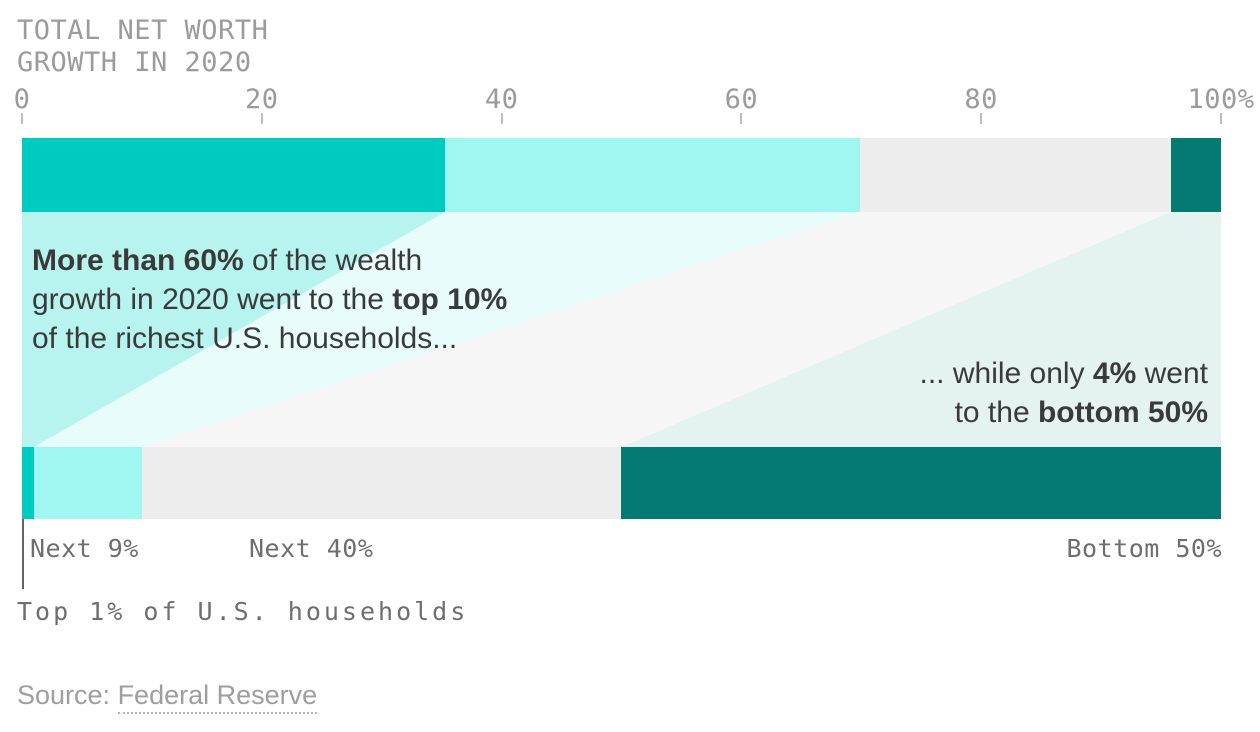 The width and height of the screenshot is (1260, 732). What do you see at coordinates (450, 299) in the screenshot?
I see `annotation-bold-text: top 10%` at bounding box center [450, 299].